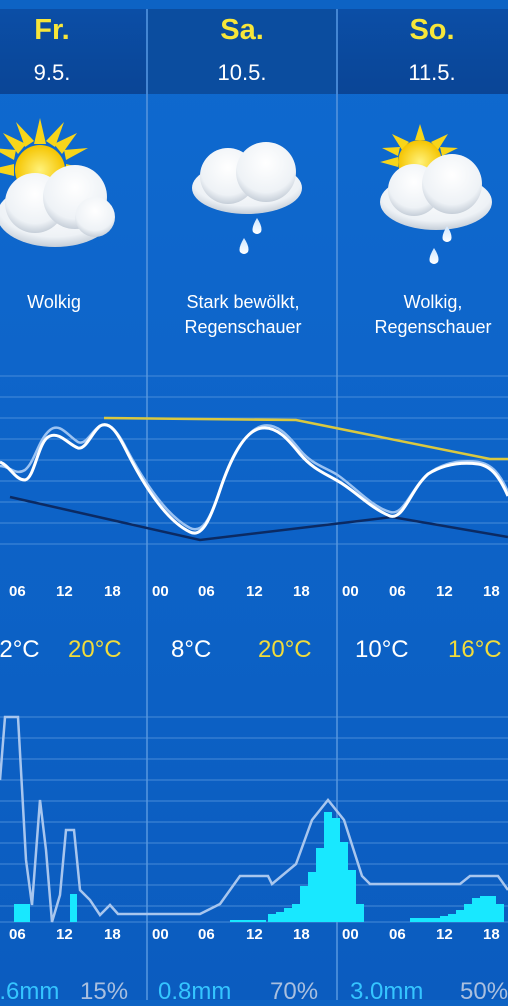 This screenshot has height=1006, width=508. What do you see at coordinates (294, 991) in the screenshot?
I see `precip-probability-sa: 70%` at bounding box center [294, 991].